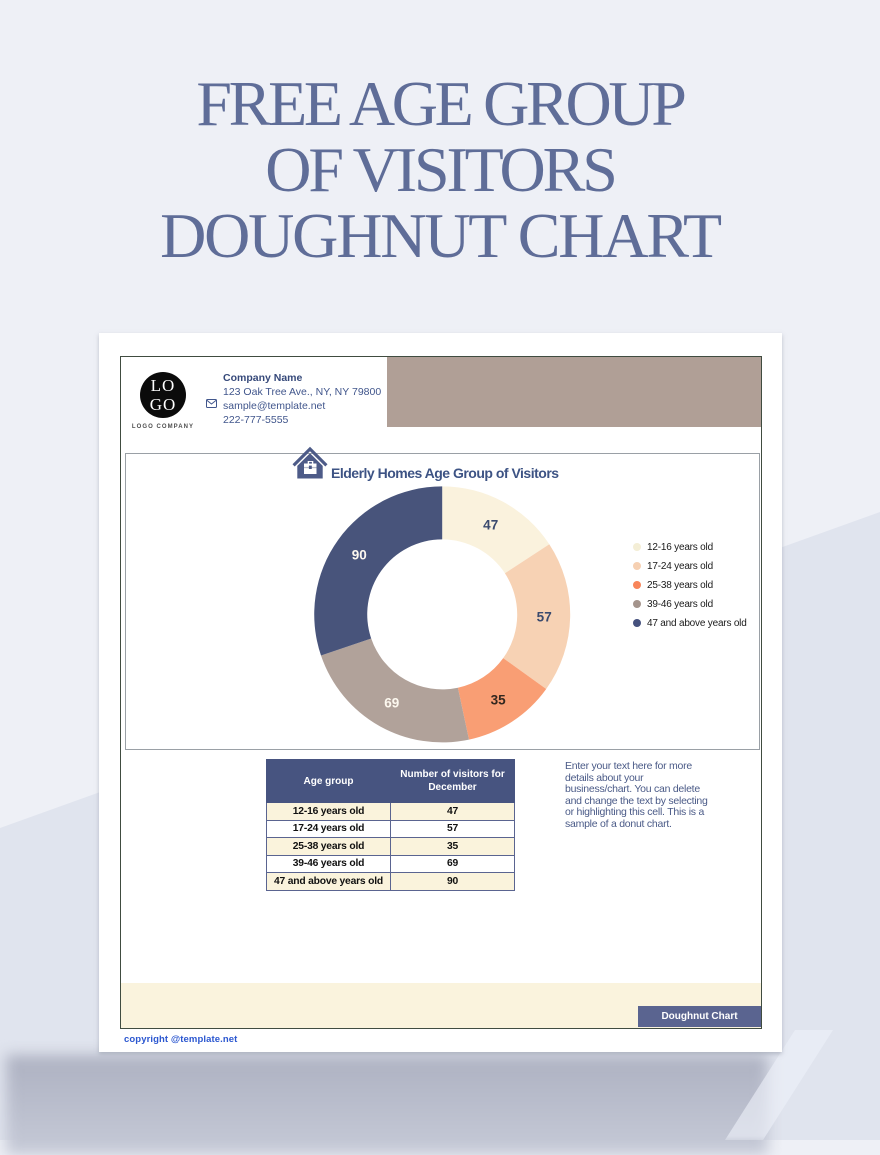 This screenshot has width=880, height=1155. I want to click on svg-text: 35, so click(499, 699).